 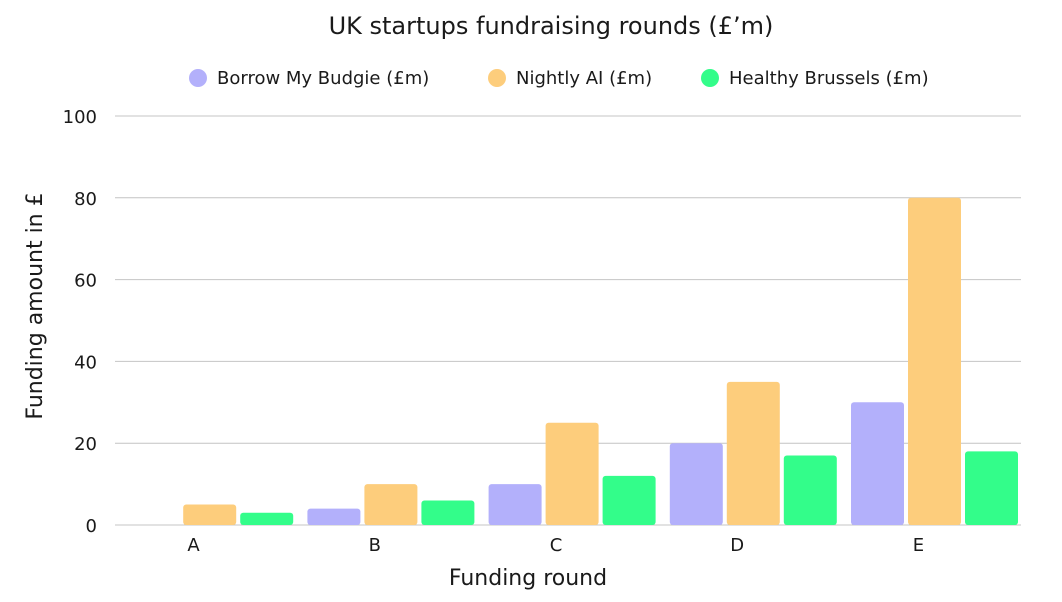 What do you see at coordinates (85, 199) in the screenshot?
I see `y-tick-label: 80` at bounding box center [85, 199].